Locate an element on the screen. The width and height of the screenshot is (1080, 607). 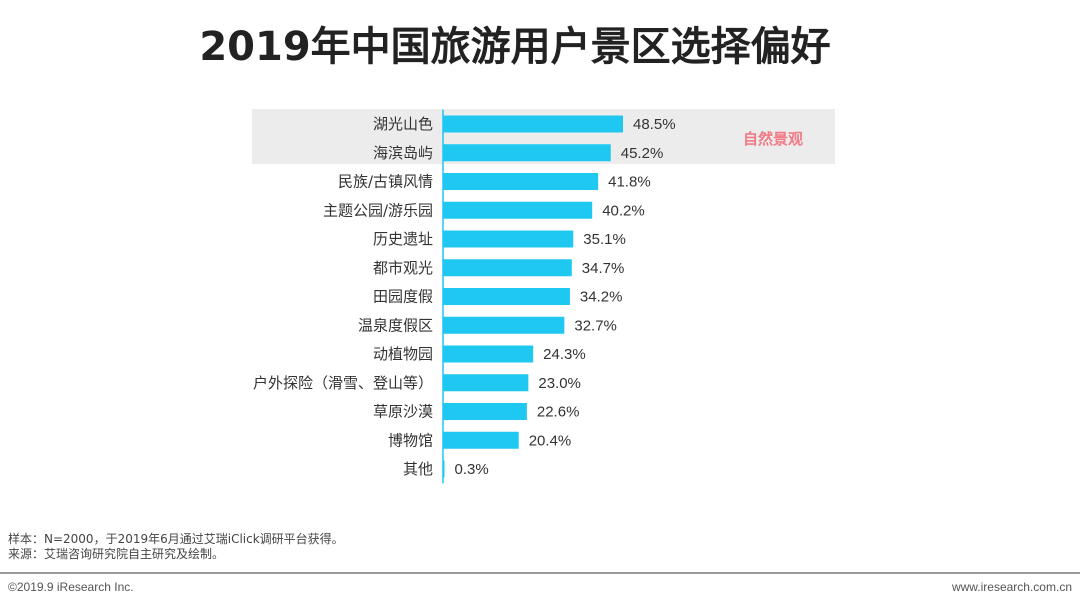
category-label: 温泉度假区 is located at coordinates (395, 325).